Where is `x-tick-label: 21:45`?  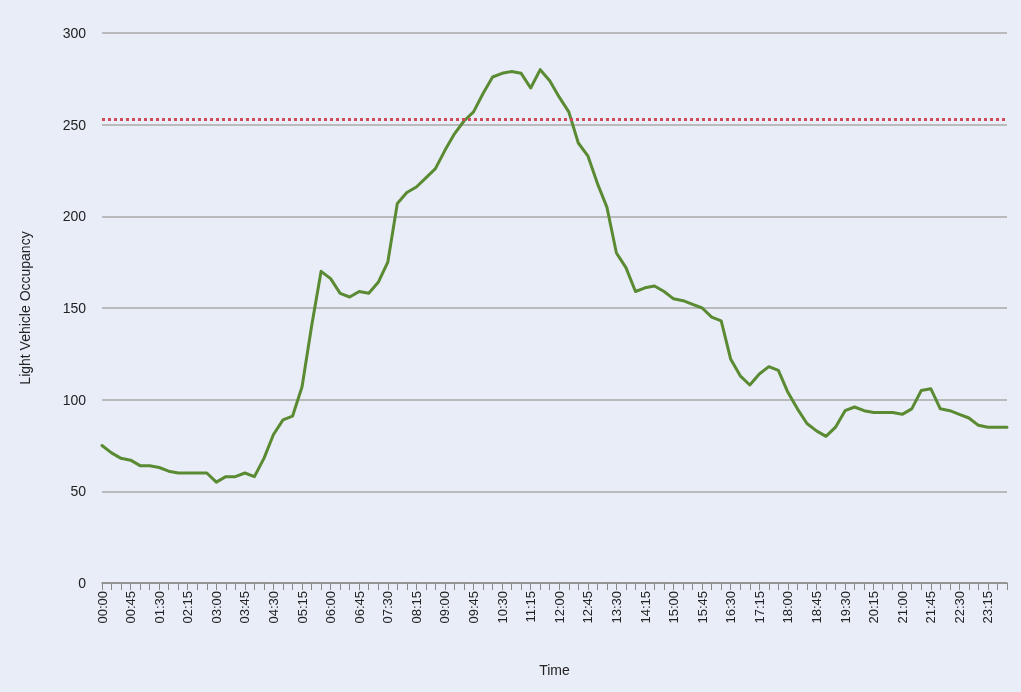
x-tick-label: 21:45 is located at coordinates (931, 607).